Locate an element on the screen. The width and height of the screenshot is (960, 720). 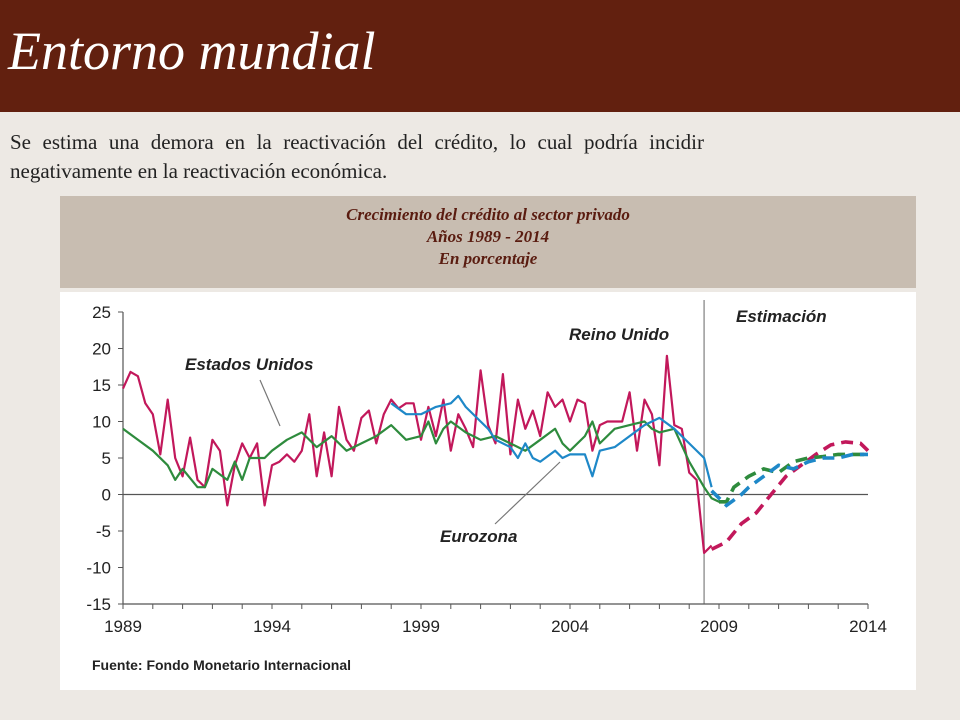
y-tick-label: 20 is located at coordinates (101, 349).